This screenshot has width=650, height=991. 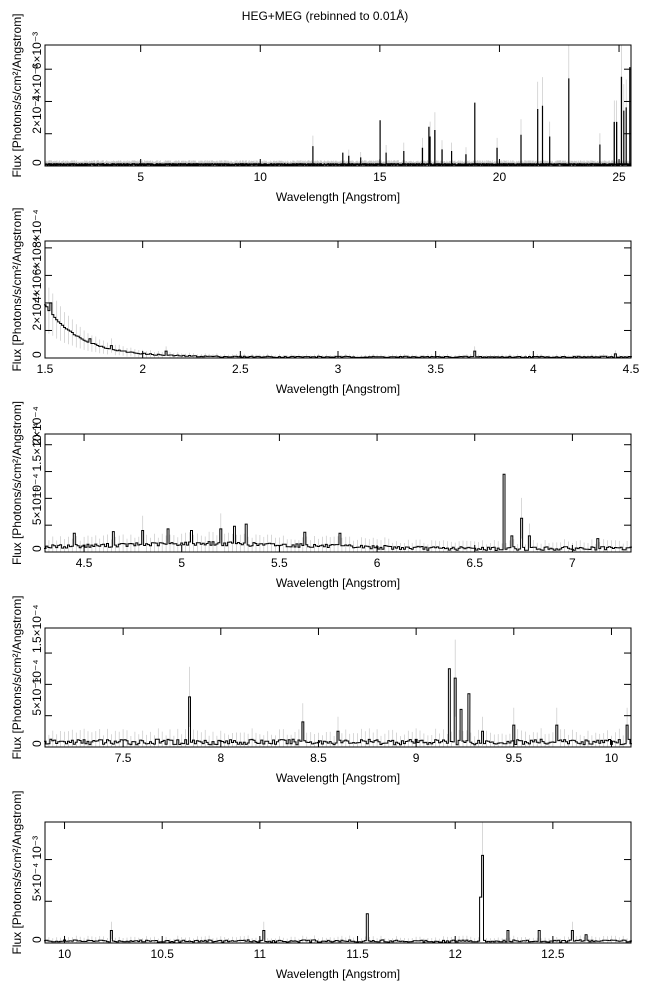 What do you see at coordinates (500, 177) in the screenshot?
I see `x-tick-label: 20` at bounding box center [500, 177].